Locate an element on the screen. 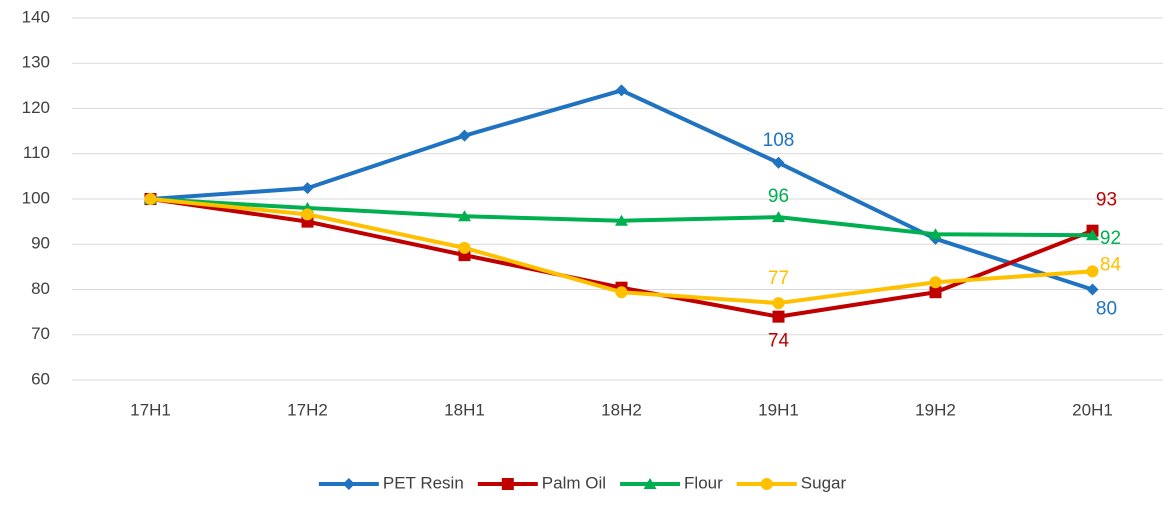 This screenshot has height=522, width=1165. data-label: 92 is located at coordinates (1110, 238).